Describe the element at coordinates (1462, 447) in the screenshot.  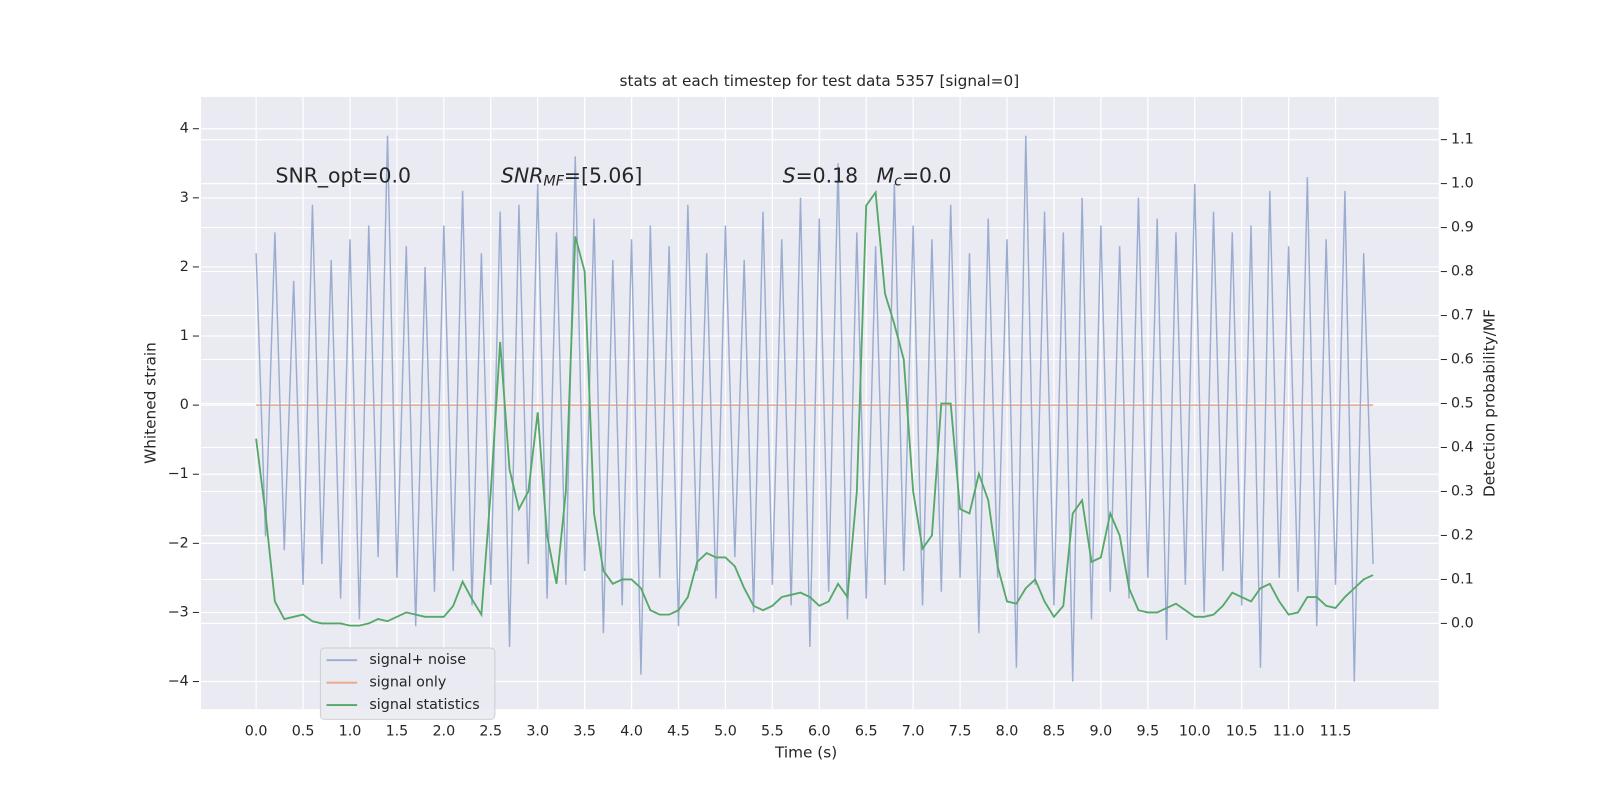
I see `y2-tick-label: 0.4` at that location.